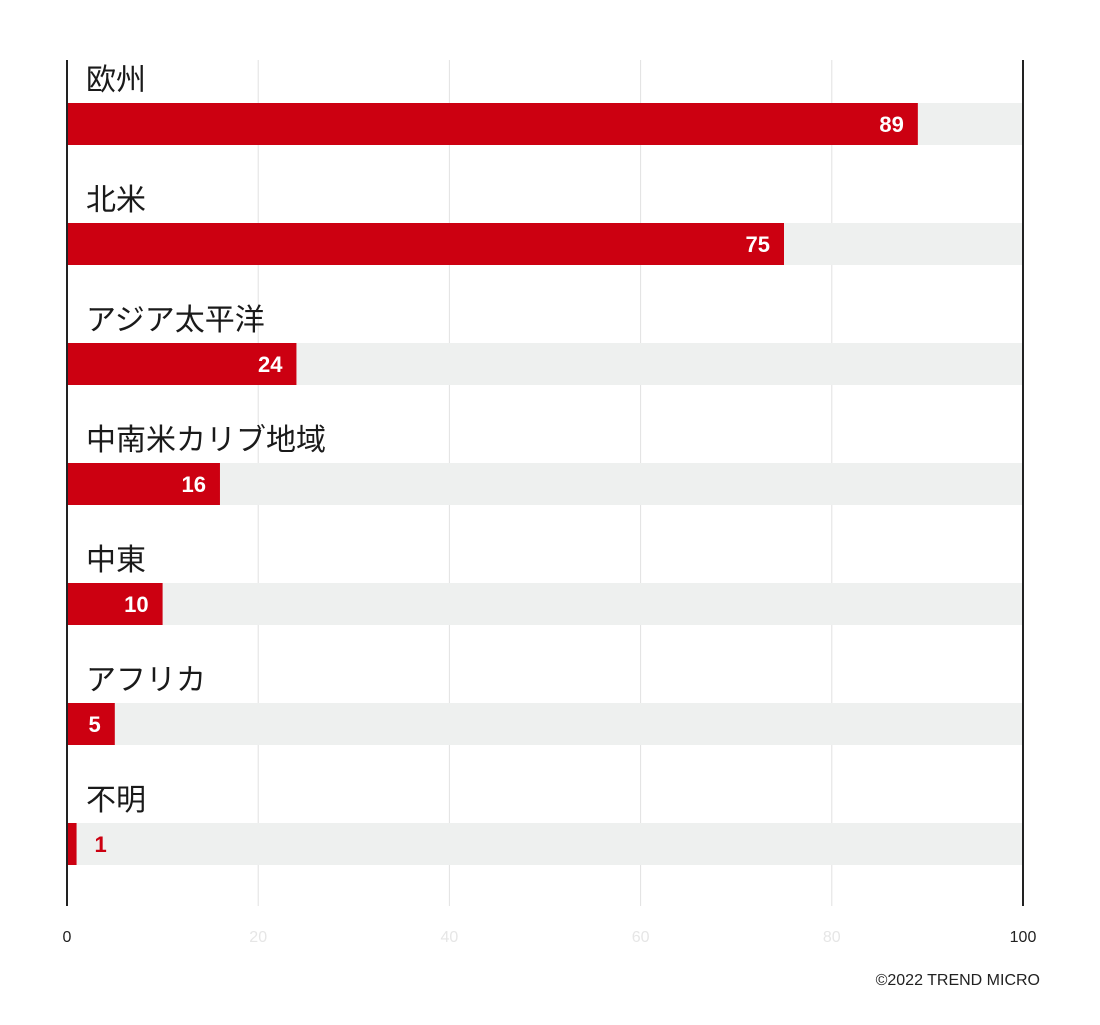  Describe the element at coordinates (957, 980) in the screenshot. I see `copyright: ©2022 TREND MICRO` at that location.